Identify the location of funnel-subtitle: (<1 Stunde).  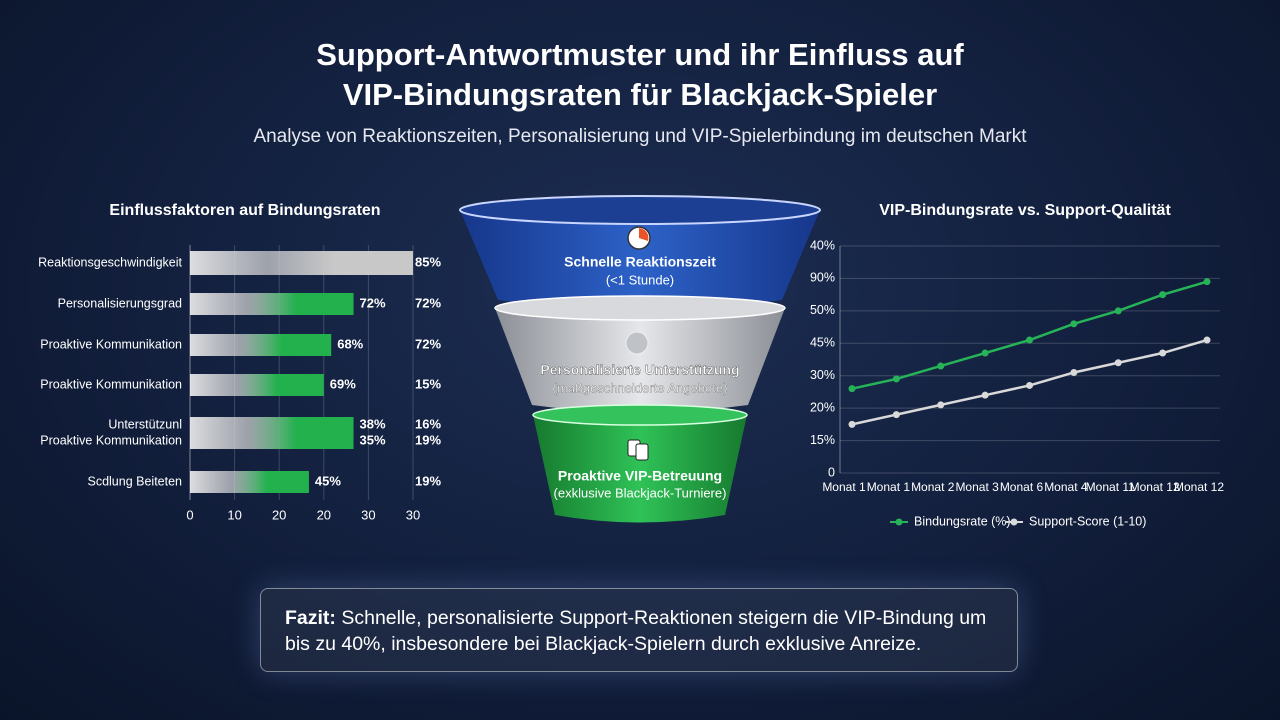
(640, 279).